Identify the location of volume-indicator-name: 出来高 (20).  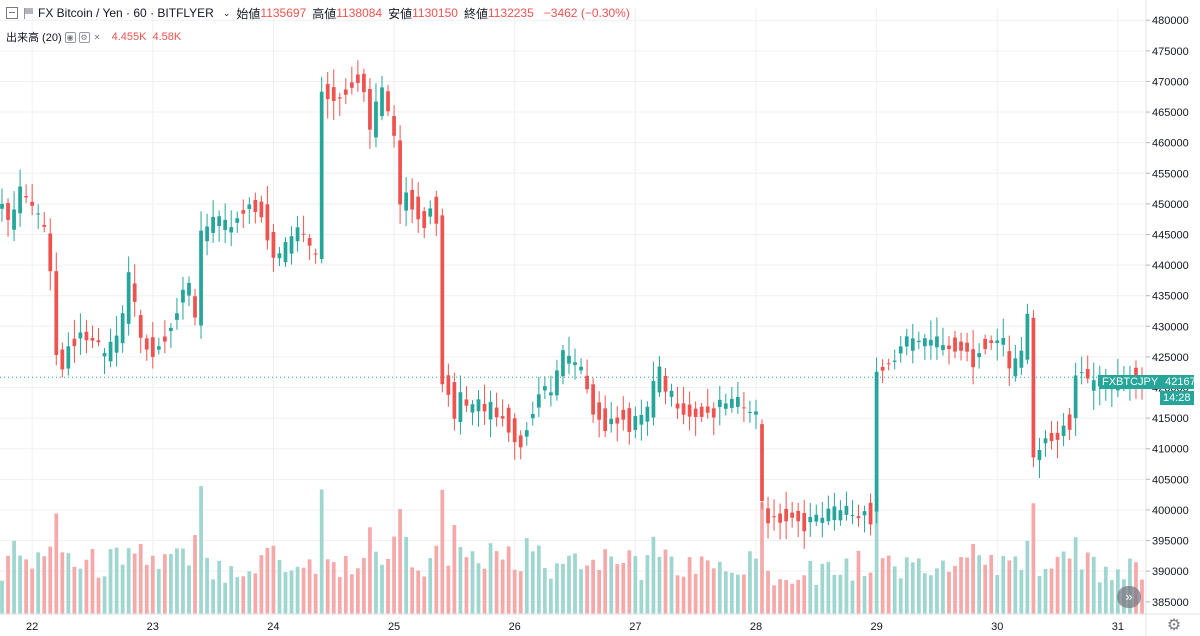
(34, 38).